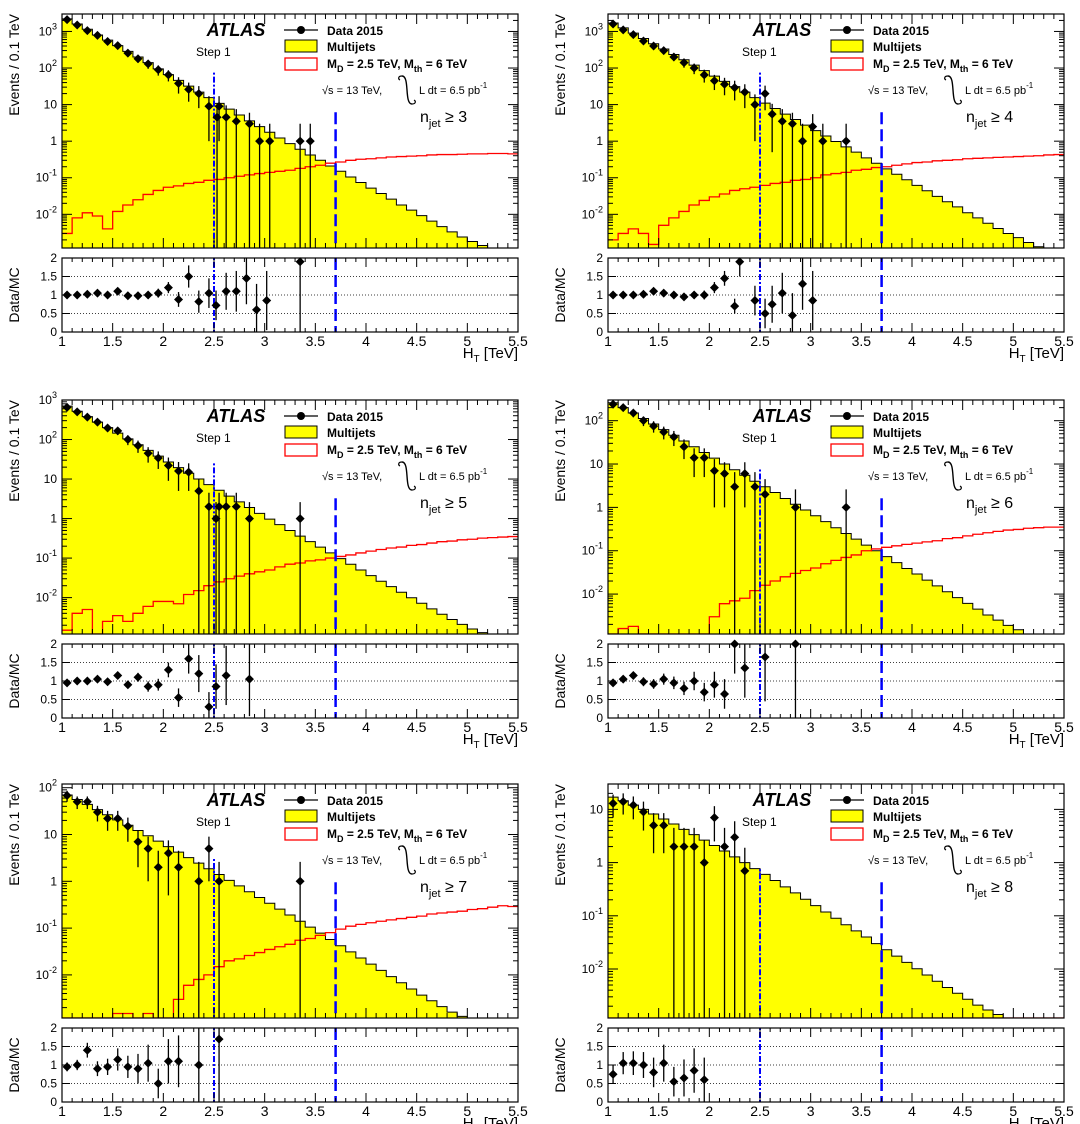  I want to click on integral-icon, so click(953, 860).